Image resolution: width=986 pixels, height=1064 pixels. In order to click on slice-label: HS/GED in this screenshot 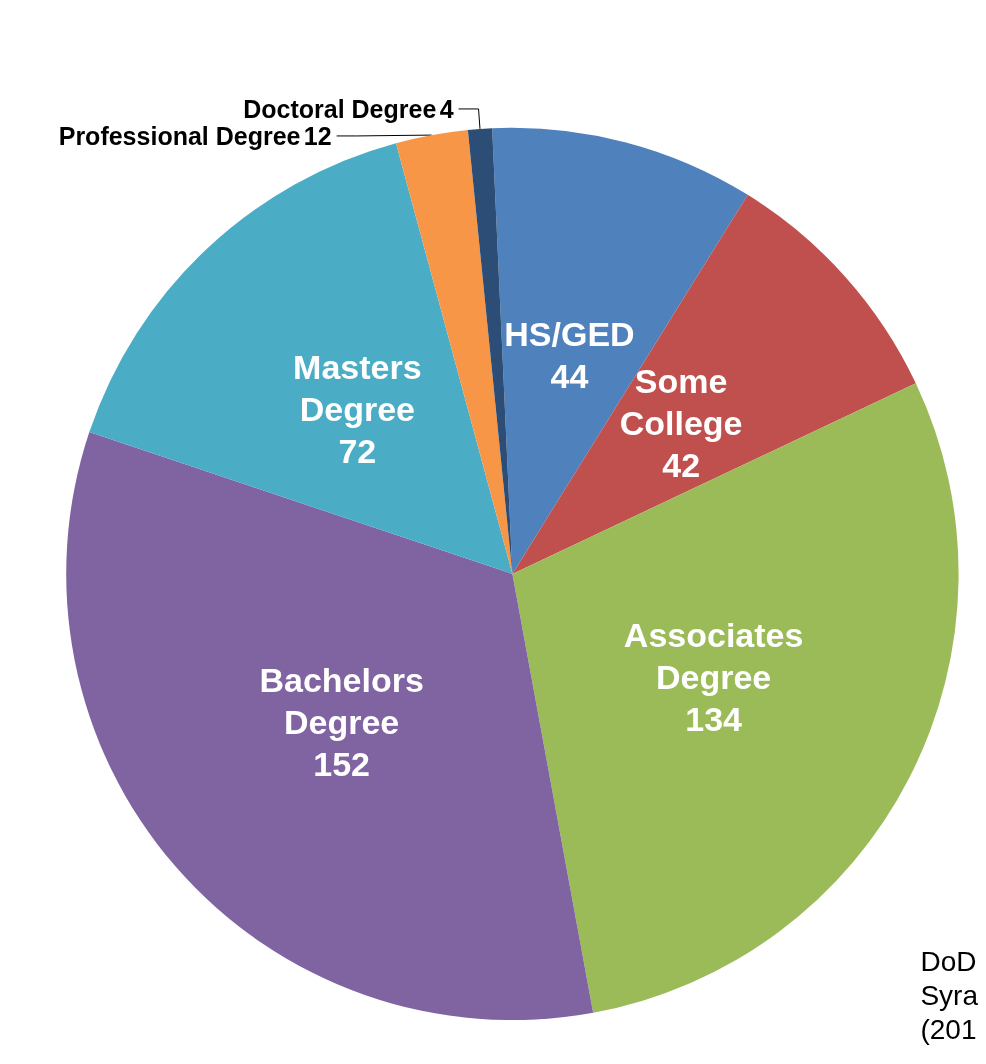, I will do `click(569, 334)`.